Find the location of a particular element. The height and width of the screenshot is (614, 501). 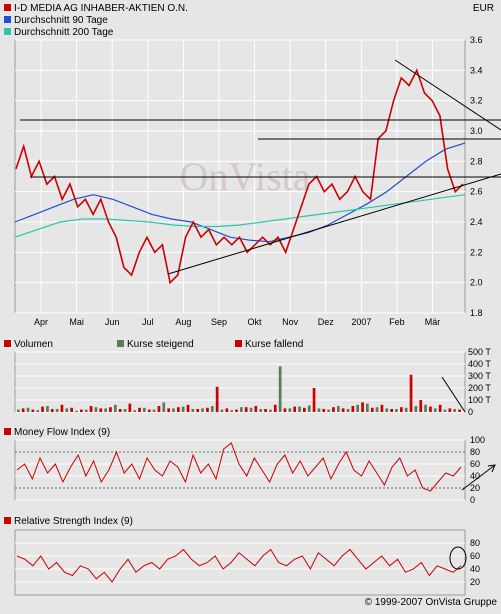

rsi-series-line is located at coordinates (239, 565).